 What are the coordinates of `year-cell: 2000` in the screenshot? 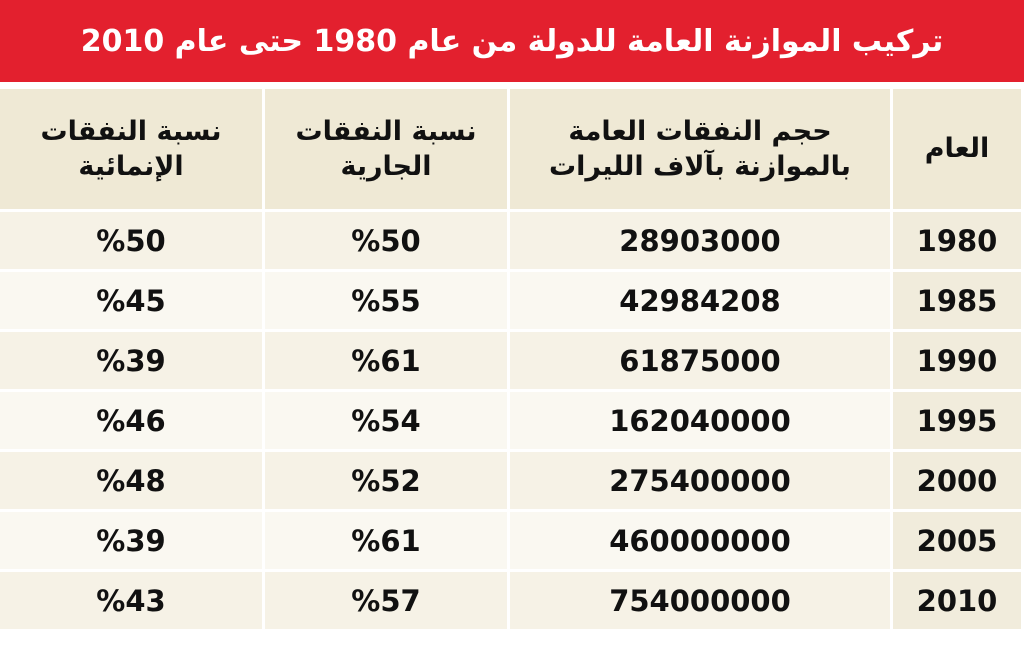 It's located at (957, 480).